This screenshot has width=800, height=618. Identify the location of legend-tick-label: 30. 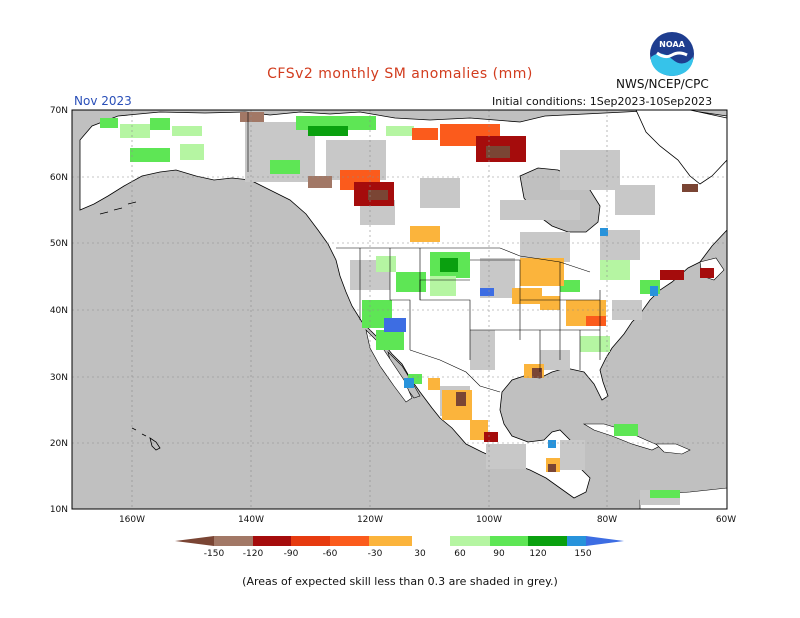
(420, 554).